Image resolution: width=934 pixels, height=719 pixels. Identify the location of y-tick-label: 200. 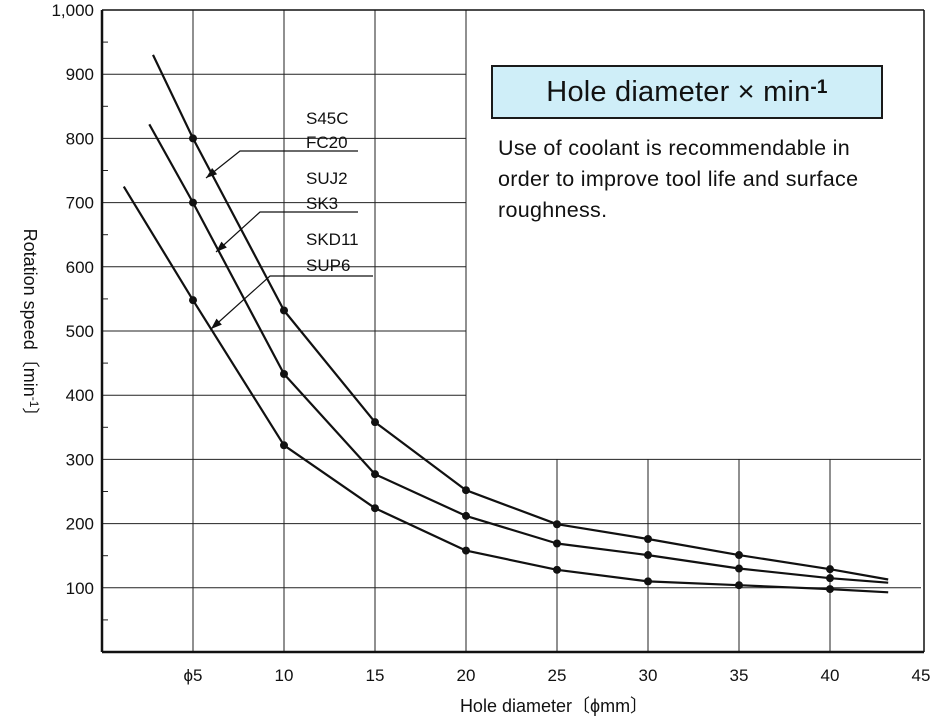
(80, 524).